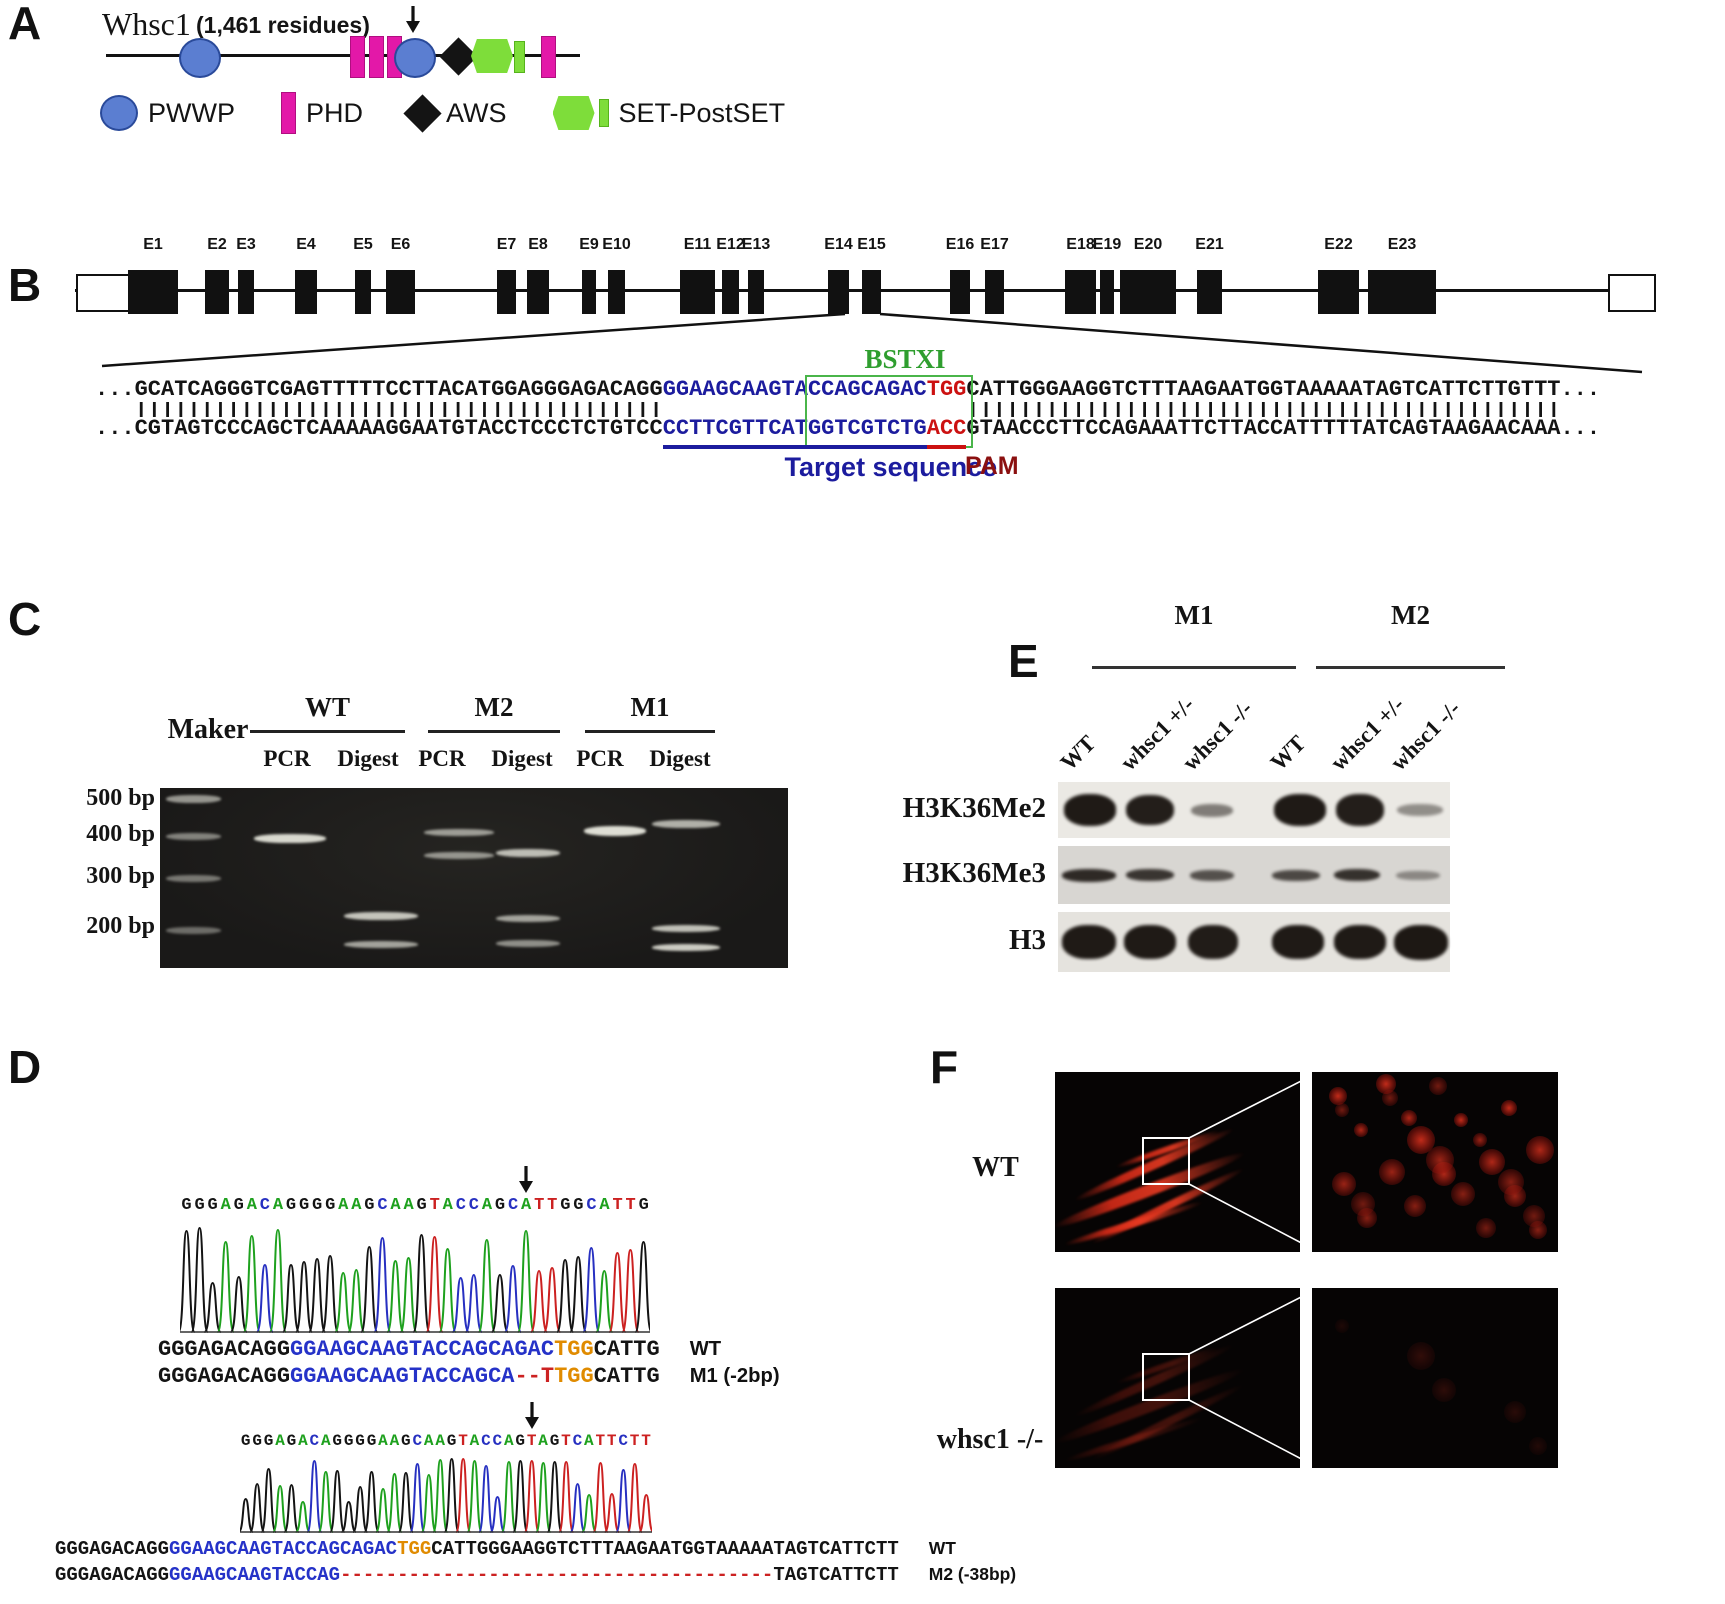 This screenshot has height=1604, width=1725. I want to click on panel-e-letter: E, so click(1023, 661).